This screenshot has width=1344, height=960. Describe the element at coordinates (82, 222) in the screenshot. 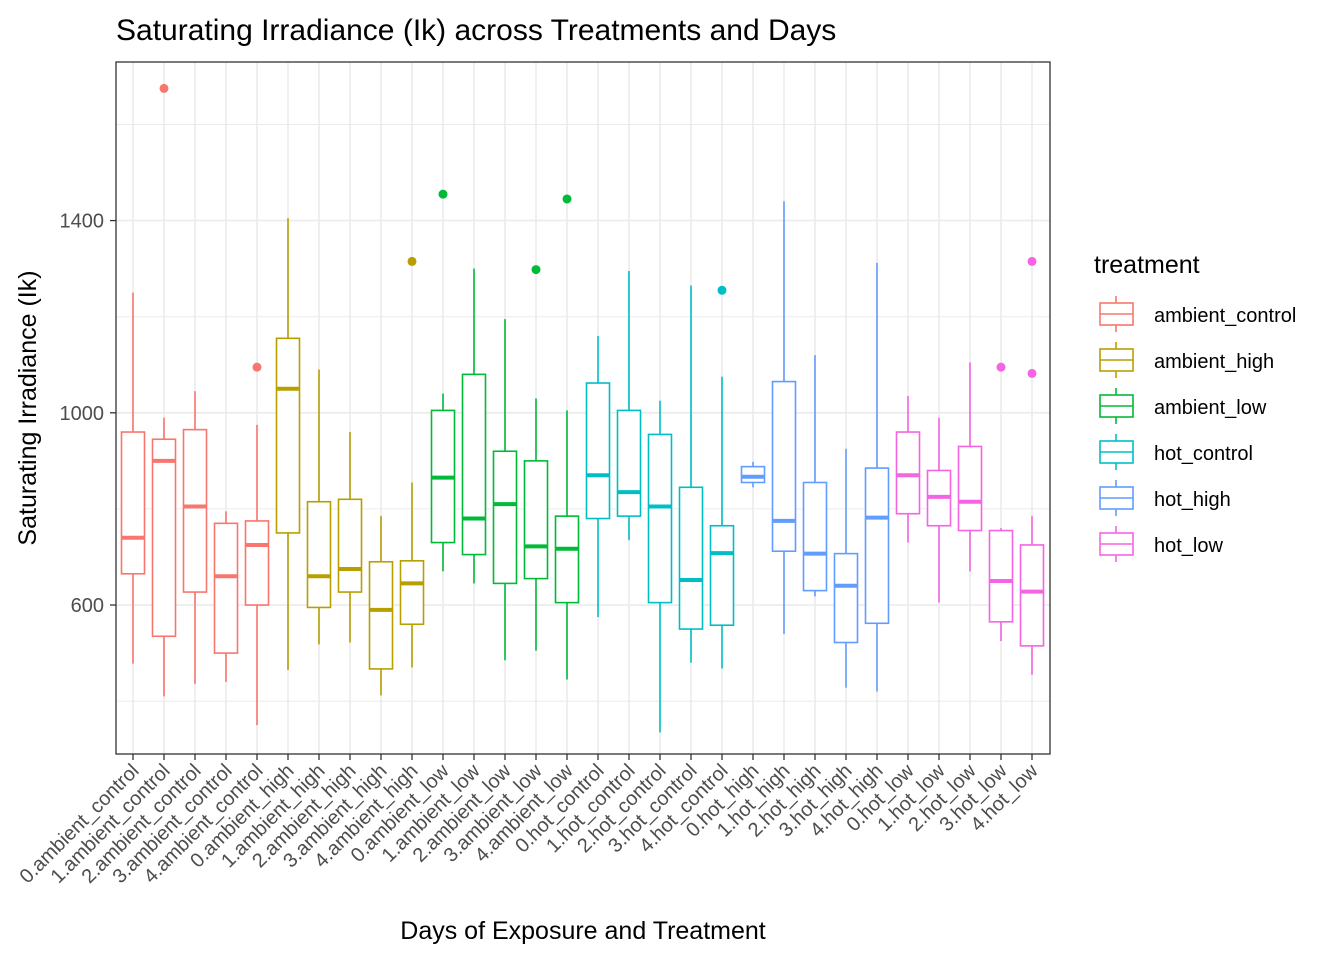

I see `y-tick-label: 1400` at that location.